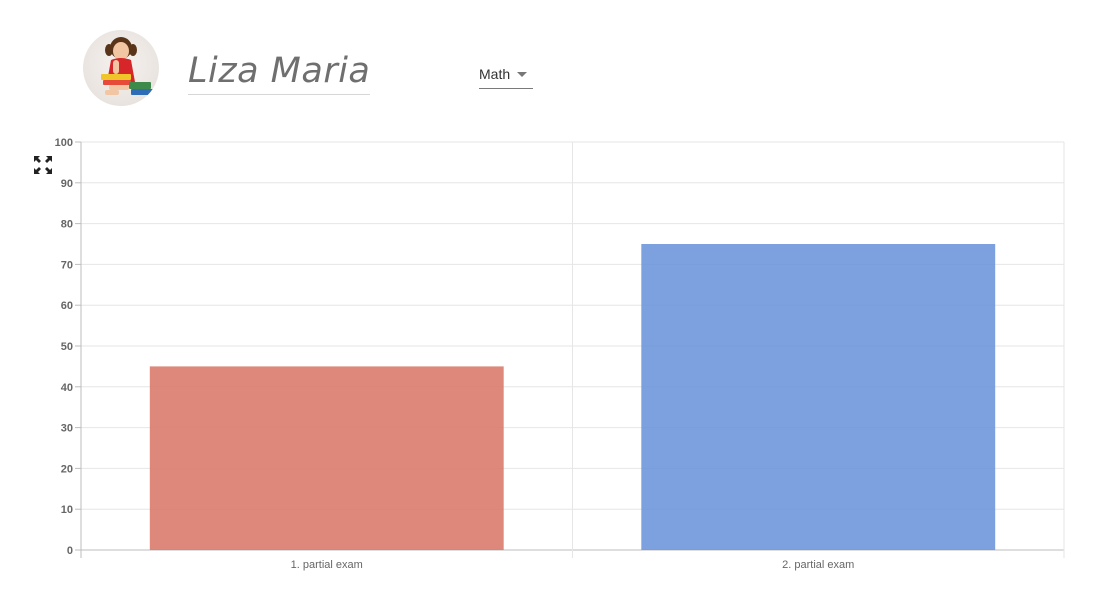 Image resolution: width=1112 pixels, height=596 pixels. What do you see at coordinates (67, 469) in the screenshot?
I see `y-tick-label: 20` at bounding box center [67, 469].